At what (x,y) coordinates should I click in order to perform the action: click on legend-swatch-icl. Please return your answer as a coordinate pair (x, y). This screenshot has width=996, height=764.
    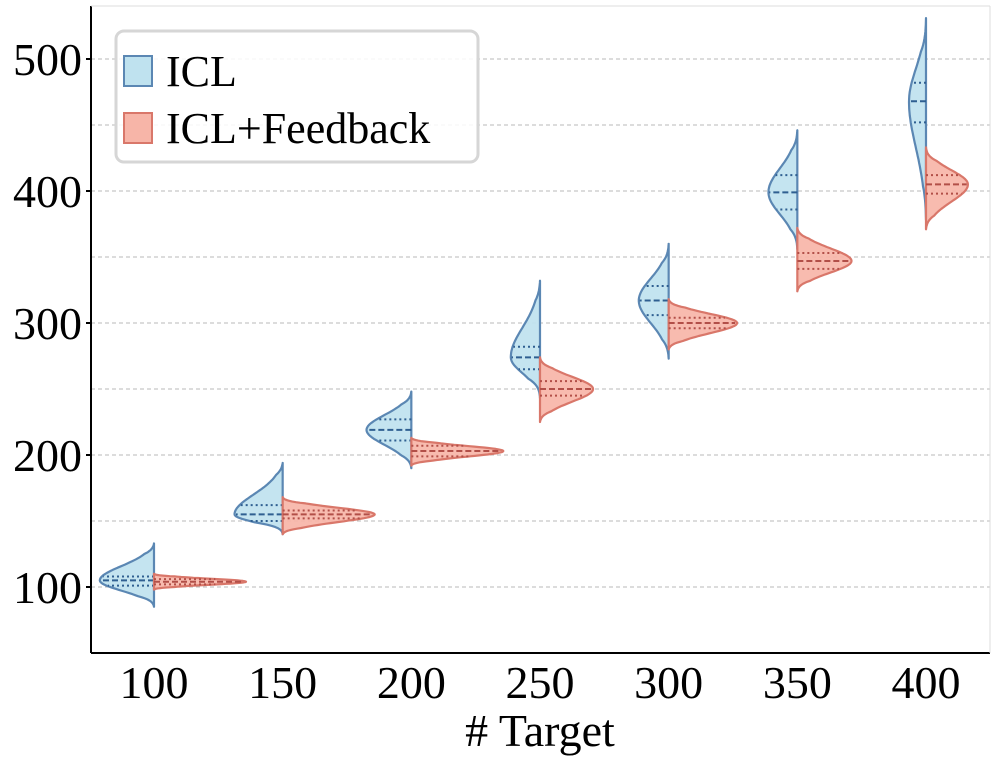
    Looking at the image, I should click on (138, 71).